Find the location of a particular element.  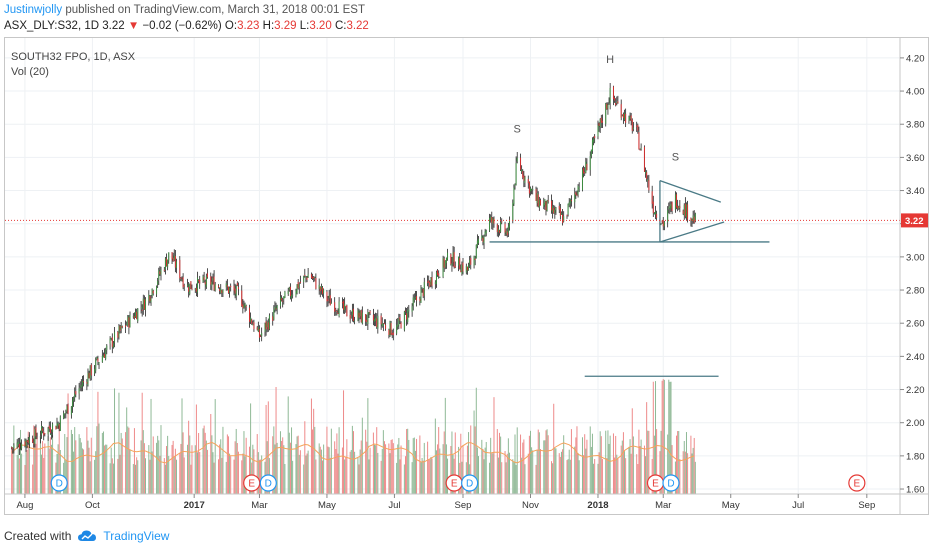

y-tick-label: 1.60 is located at coordinates (915, 490).